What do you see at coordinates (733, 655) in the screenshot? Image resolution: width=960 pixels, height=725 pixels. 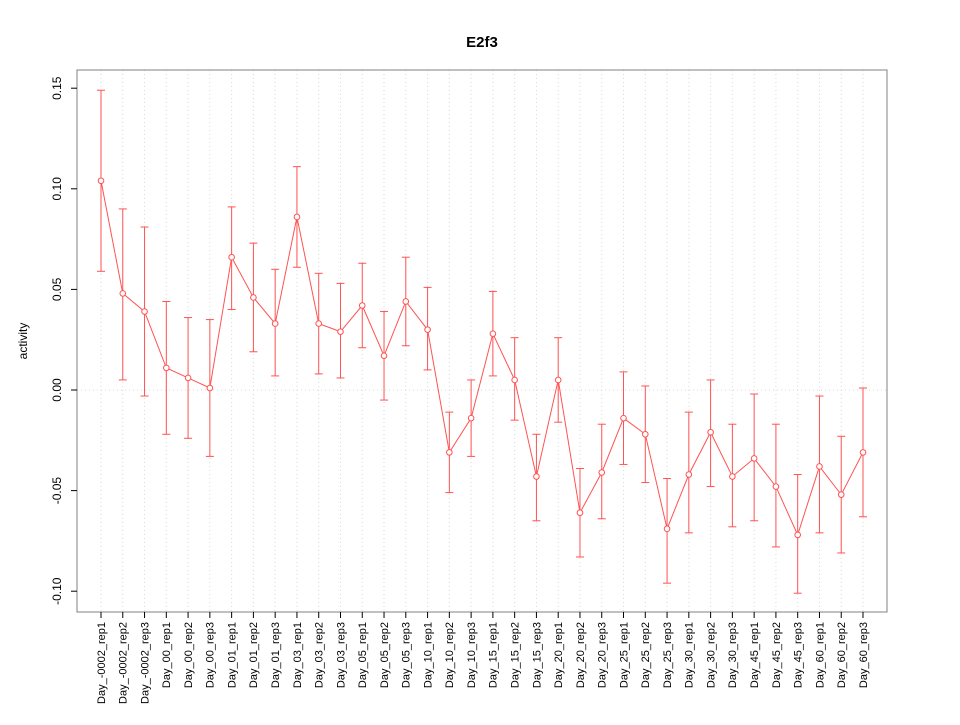 I see `x-tick-label: Day_30_rep3` at bounding box center [733, 655].